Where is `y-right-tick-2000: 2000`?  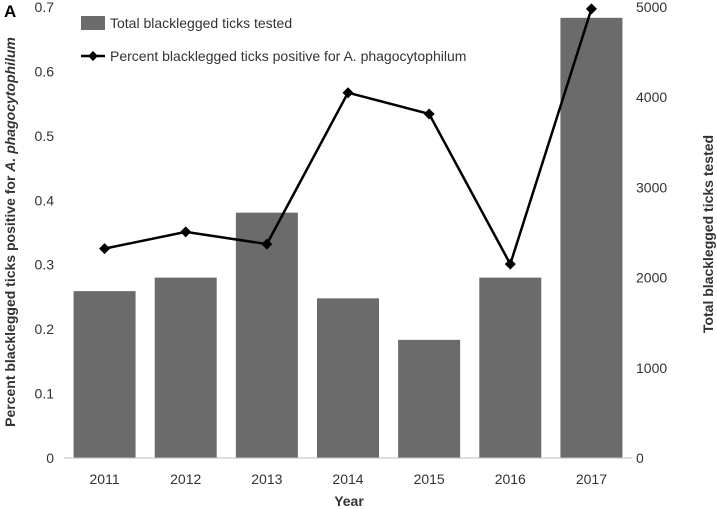
y-right-tick-2000: 2000 is located at coordinates (651, 278).